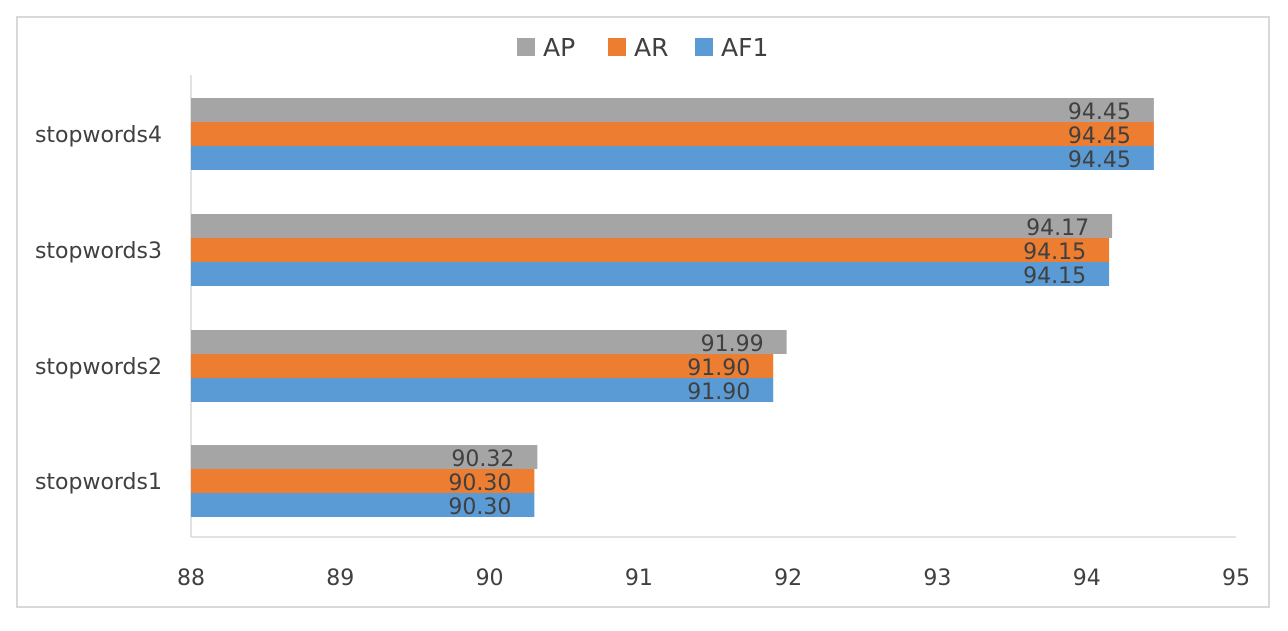  Describe the element at coordinates (482, 459) in the screenshot. I see `data-label: 90.32` at that location.